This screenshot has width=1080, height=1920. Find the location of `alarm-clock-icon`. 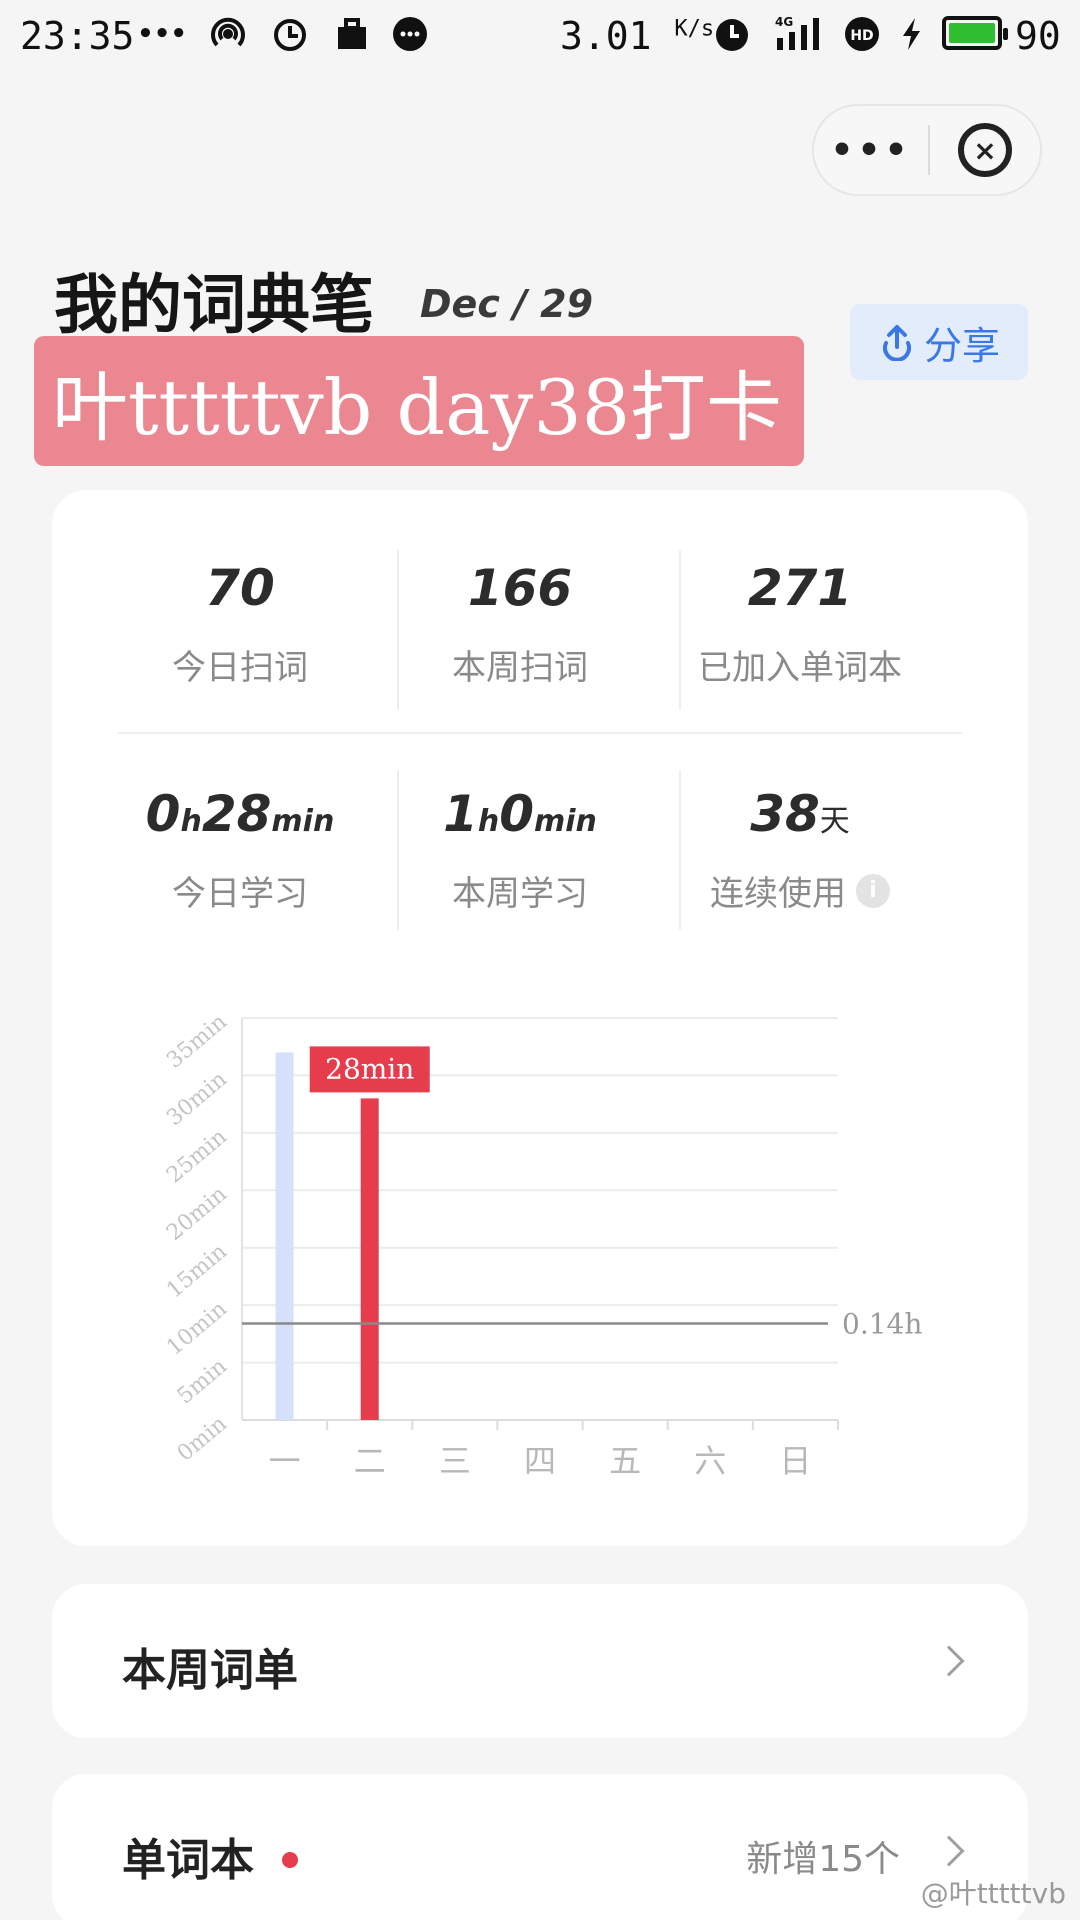

alarm-clock-icon is located at coordinates (290, 34).